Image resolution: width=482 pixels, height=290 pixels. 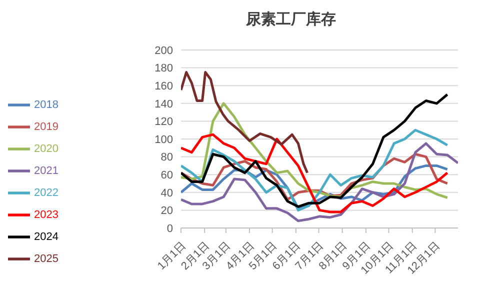 I want to click on y-tick-label: 160, so click(x=163, y=86).